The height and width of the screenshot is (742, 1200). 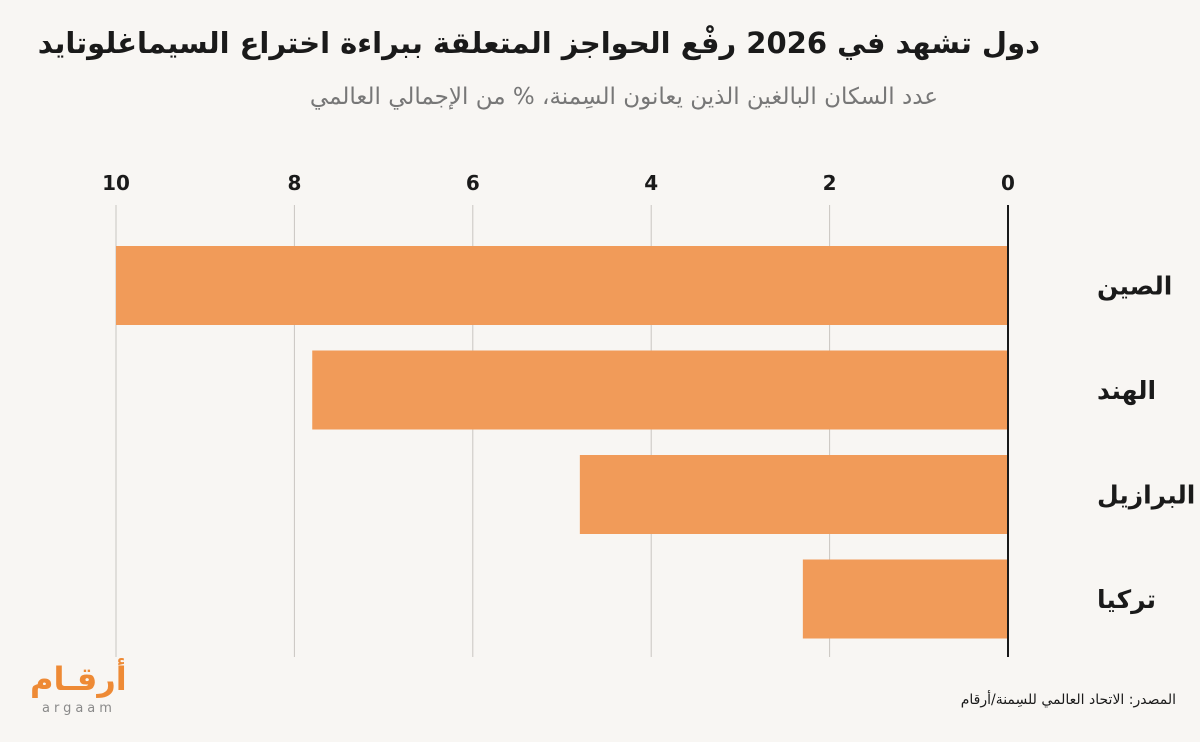 What do you see at coordinates (473, 183) in the screenshot?
I see `x-tick-label: 6` at bounding box center [473, 183].